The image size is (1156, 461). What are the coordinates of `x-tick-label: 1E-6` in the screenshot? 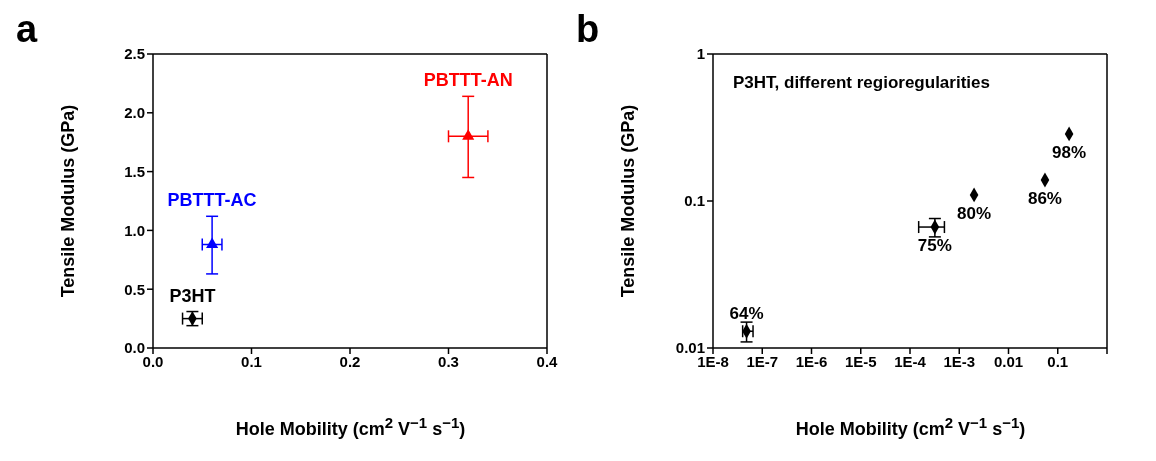 It's located at (811, 361).